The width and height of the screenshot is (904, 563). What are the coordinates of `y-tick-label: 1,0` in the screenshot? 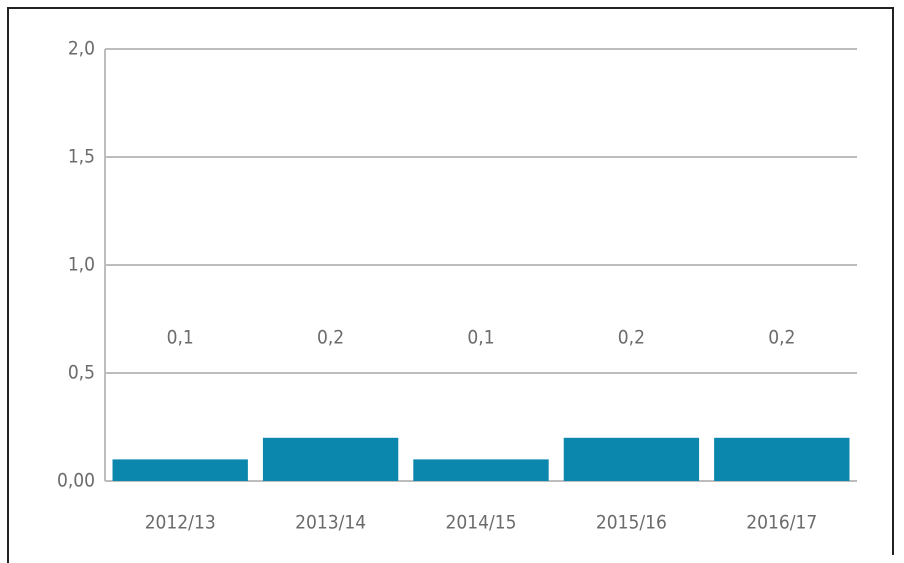 It's located at (81, 265).